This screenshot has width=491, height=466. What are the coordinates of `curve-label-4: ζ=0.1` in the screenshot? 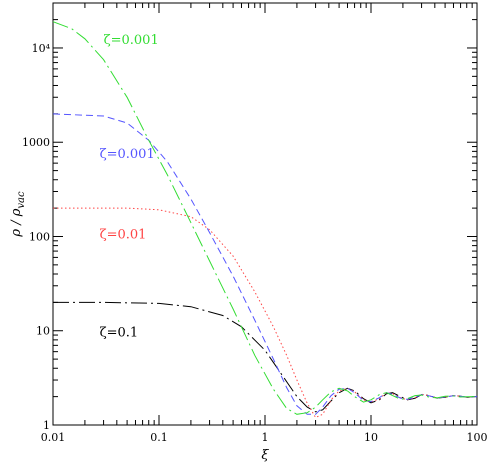 It's located at (119, 332).